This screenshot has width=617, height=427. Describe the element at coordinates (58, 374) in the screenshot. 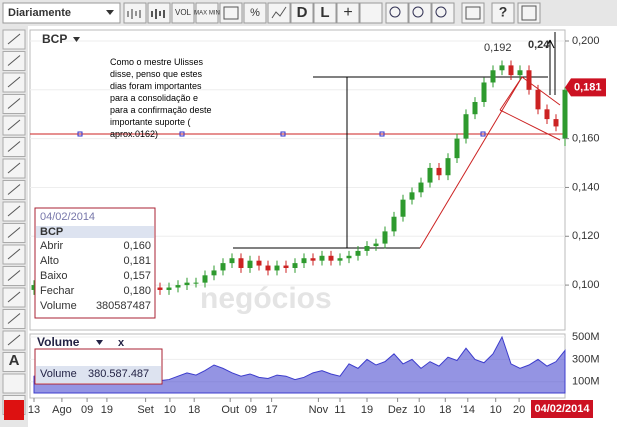

I see `legend-label: Volume` at that location.